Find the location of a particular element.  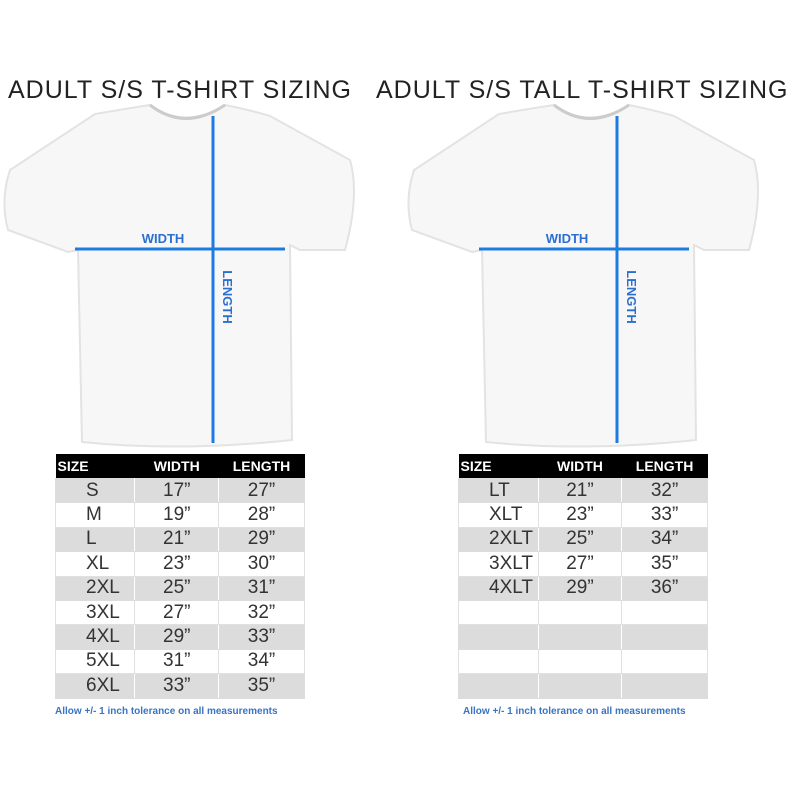

table-row: 2XL 25” 31” is located at coordinates (179, 588).